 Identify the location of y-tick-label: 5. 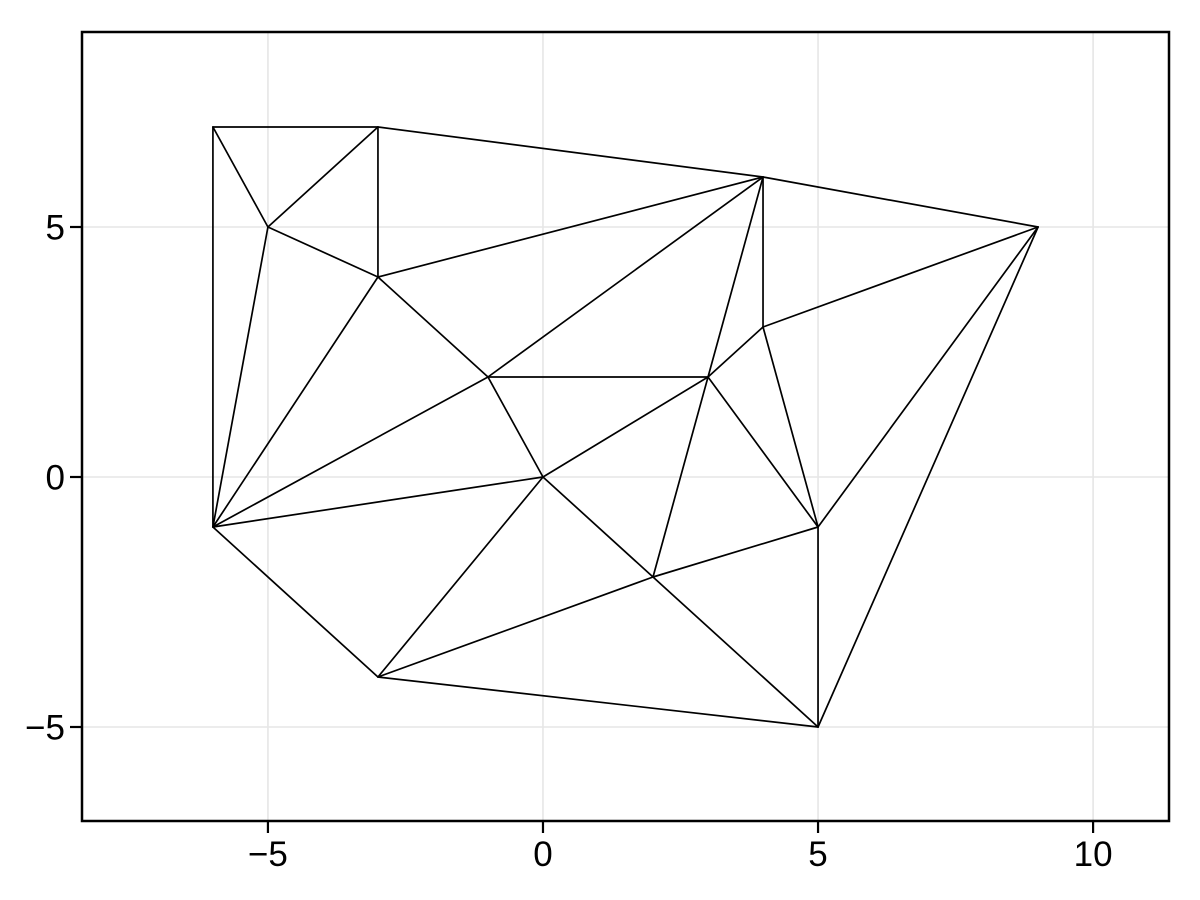
(55, 228).